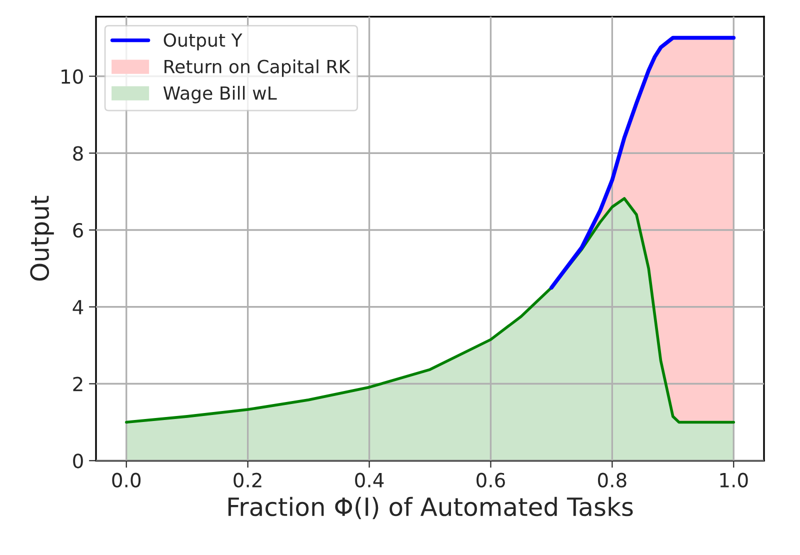 This screenshot has height=555, width=800. What do you see at coordinates (78, 307) in the screenshot?
I see `y-tick-label: 4` at bounding box center [78, 307].